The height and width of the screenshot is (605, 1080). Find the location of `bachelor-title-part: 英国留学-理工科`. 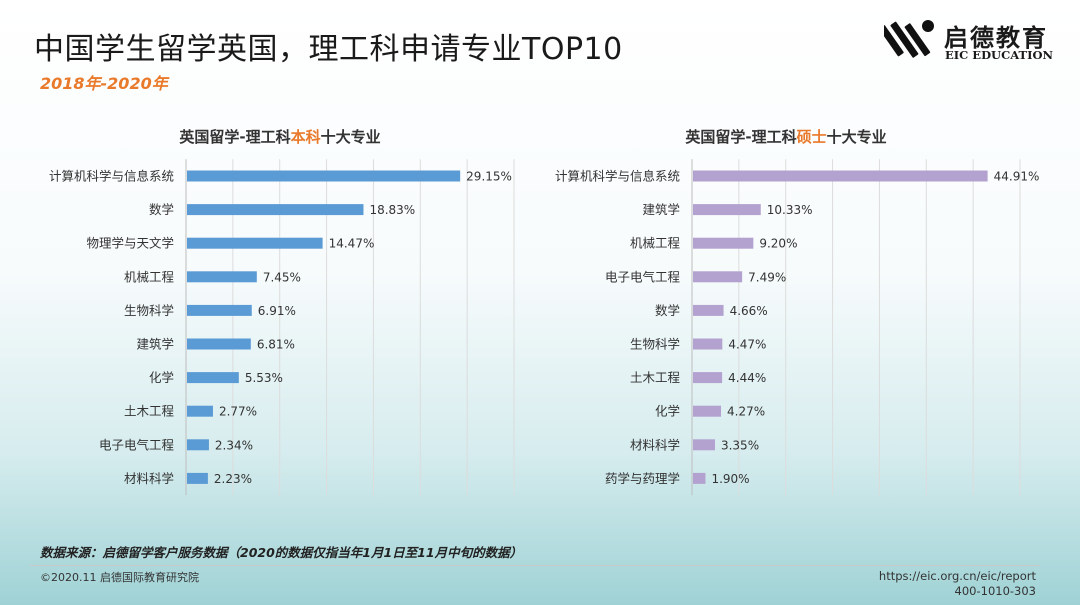

bachelor-title-part: 英国留学-理工科 is located at coordinates (234, 137).